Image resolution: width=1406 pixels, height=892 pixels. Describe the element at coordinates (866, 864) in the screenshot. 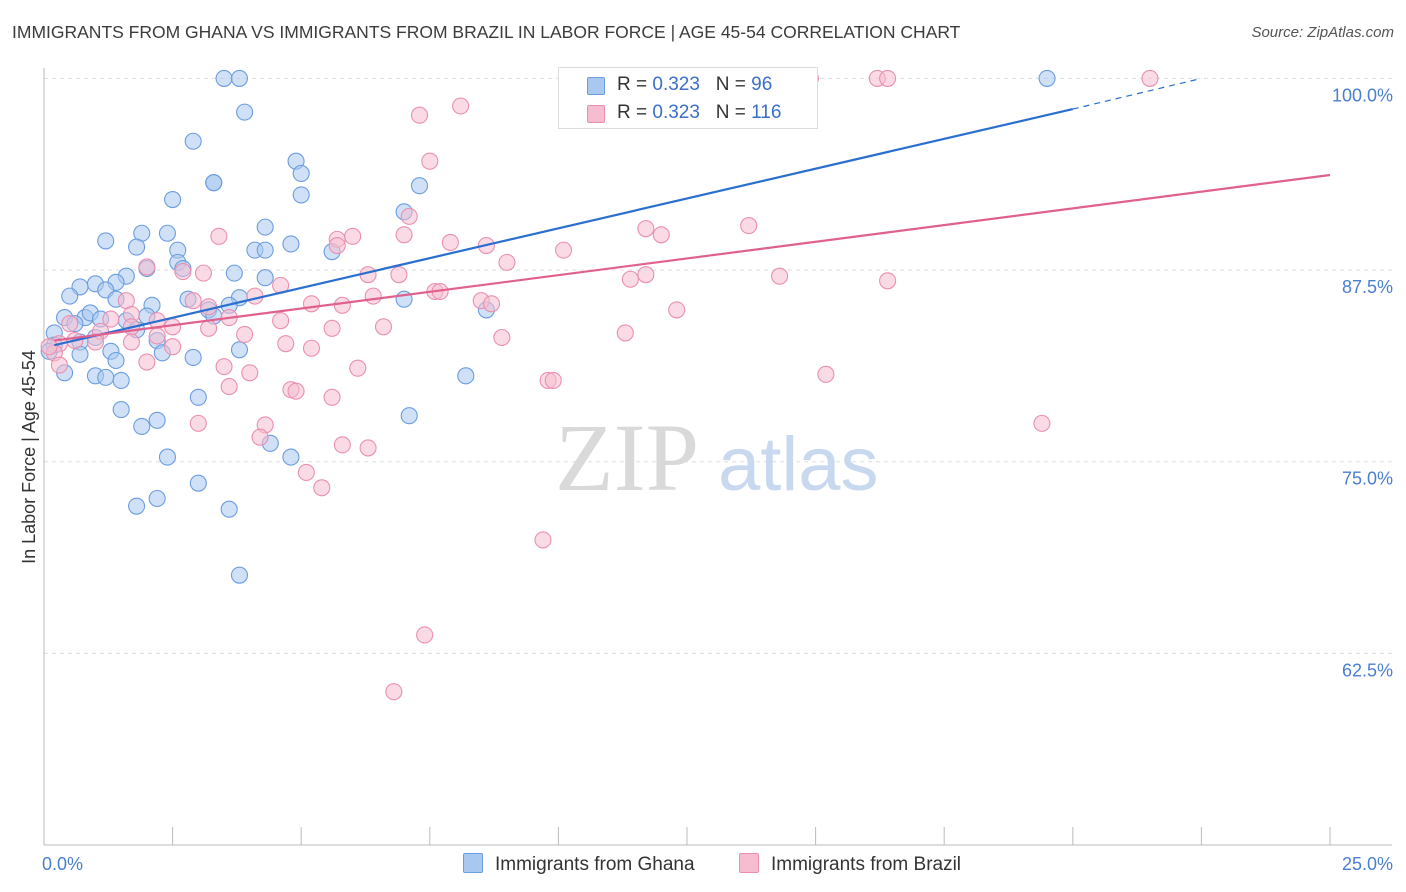

I see `legend-label-brazil: Immigrants from Brazil` at that location.